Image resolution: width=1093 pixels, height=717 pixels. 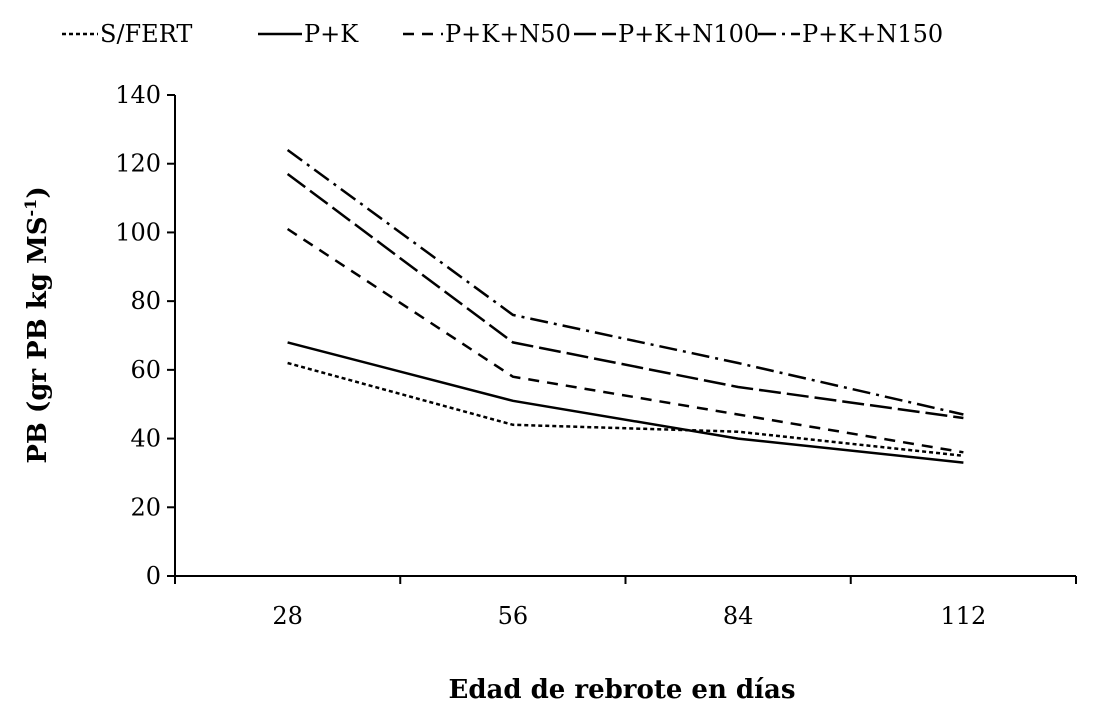 I want to click on y-tick-label: 100, so click(x=138, y=232).